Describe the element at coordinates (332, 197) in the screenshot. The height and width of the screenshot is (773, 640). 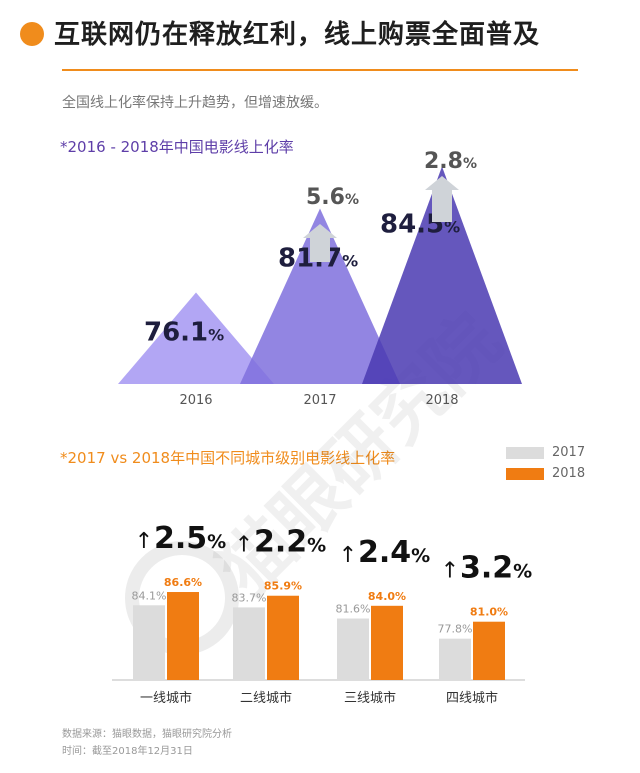
I see `increase-label-2017: 5.6%` at that location.